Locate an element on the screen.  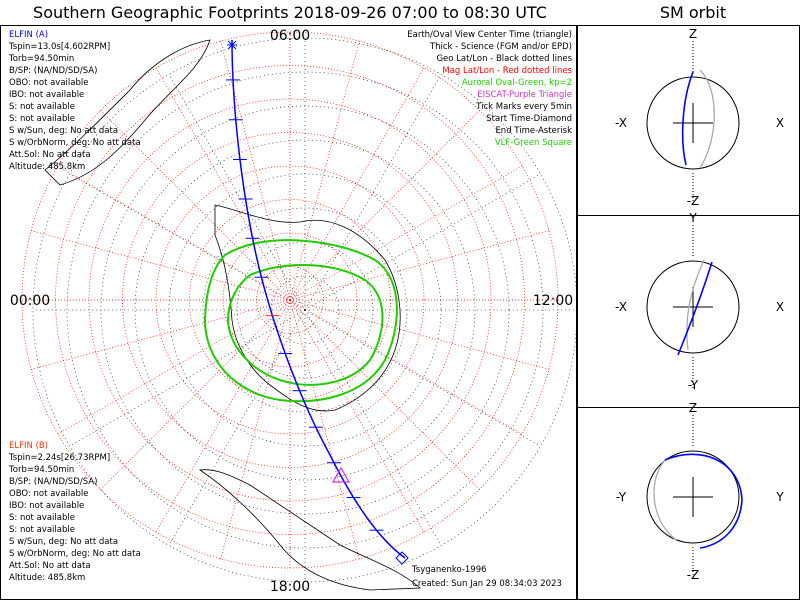
auroral-ovals is located at coordinates (300, 321).